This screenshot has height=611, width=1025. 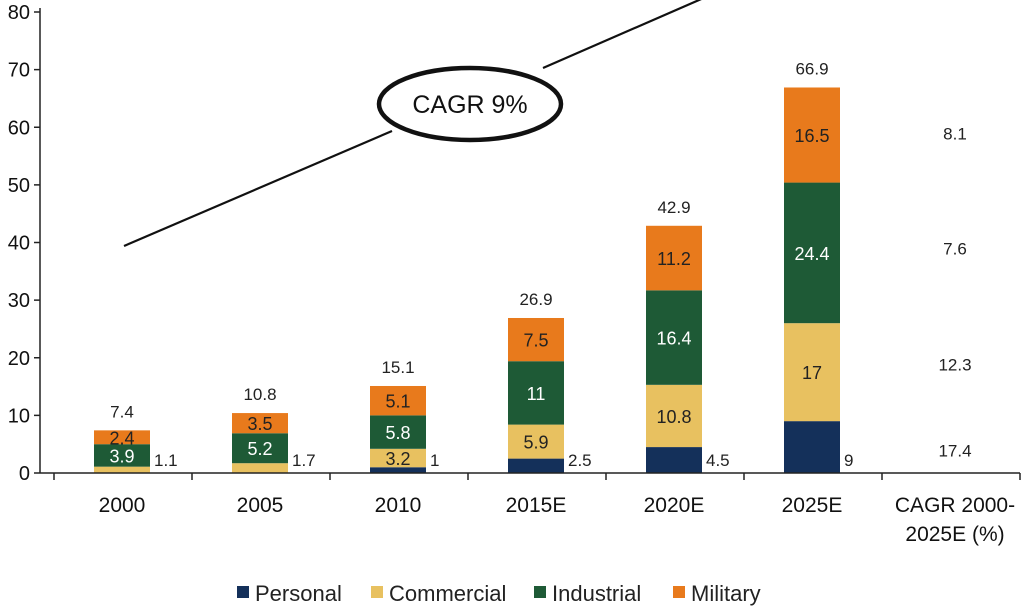 I want to click on y-tick-label: 60, so click(x=19, y=128).